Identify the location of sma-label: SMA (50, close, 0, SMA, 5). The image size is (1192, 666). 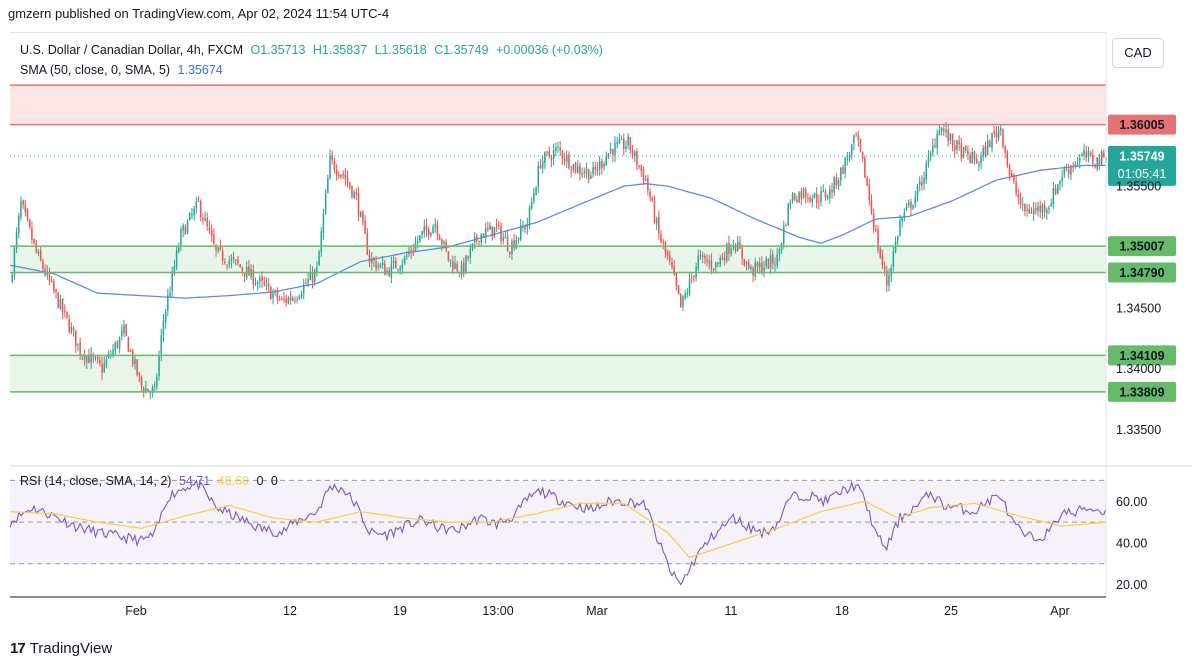
(95, 70).